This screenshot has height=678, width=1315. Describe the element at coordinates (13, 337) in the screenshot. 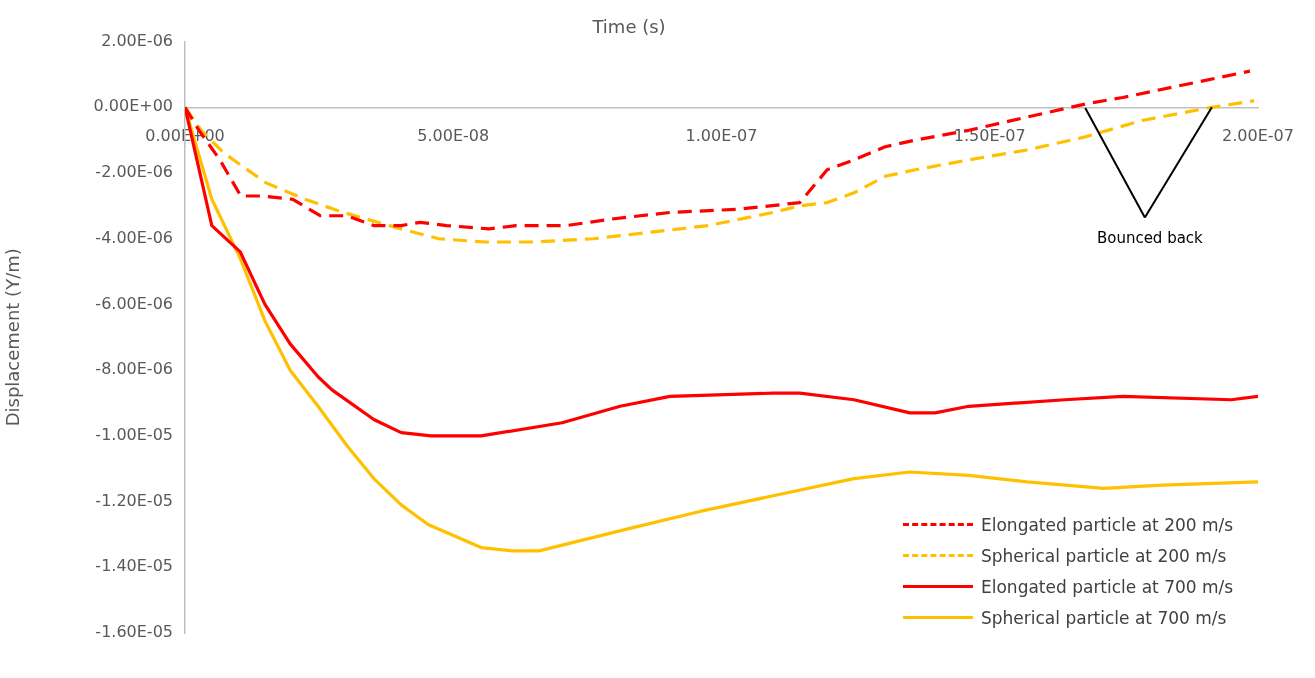

I see `y-axis-title: Displacement (Y/m)` at that location.